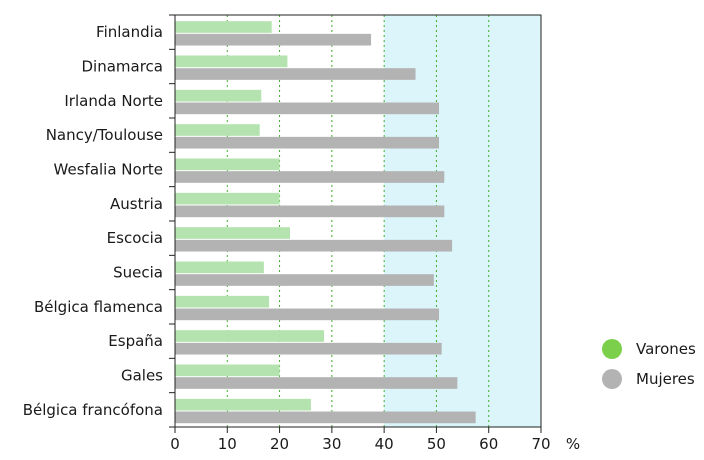  Describe the element at coordinates (98, 307) in the screenshot. I see `category-label-9: Bélgica flamenca` at that location.